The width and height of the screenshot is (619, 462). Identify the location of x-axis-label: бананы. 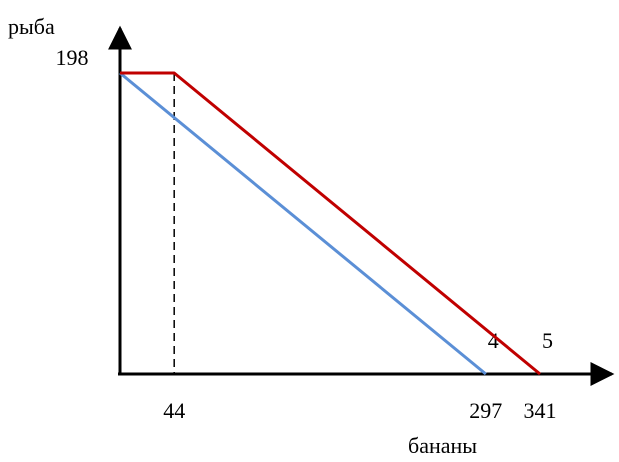
(442, 445).